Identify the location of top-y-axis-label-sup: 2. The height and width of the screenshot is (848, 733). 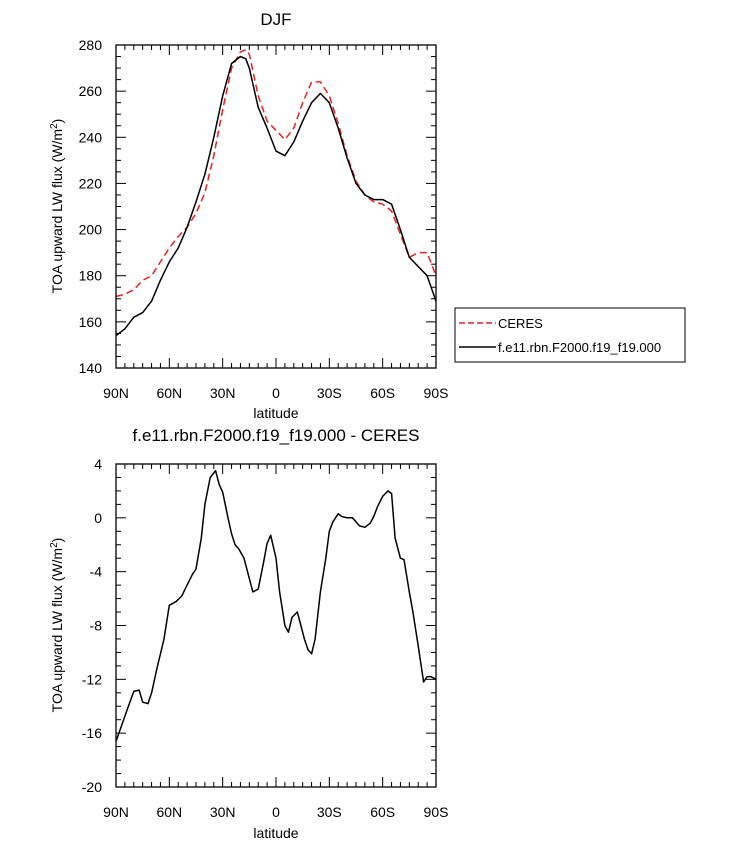
(54, 126).